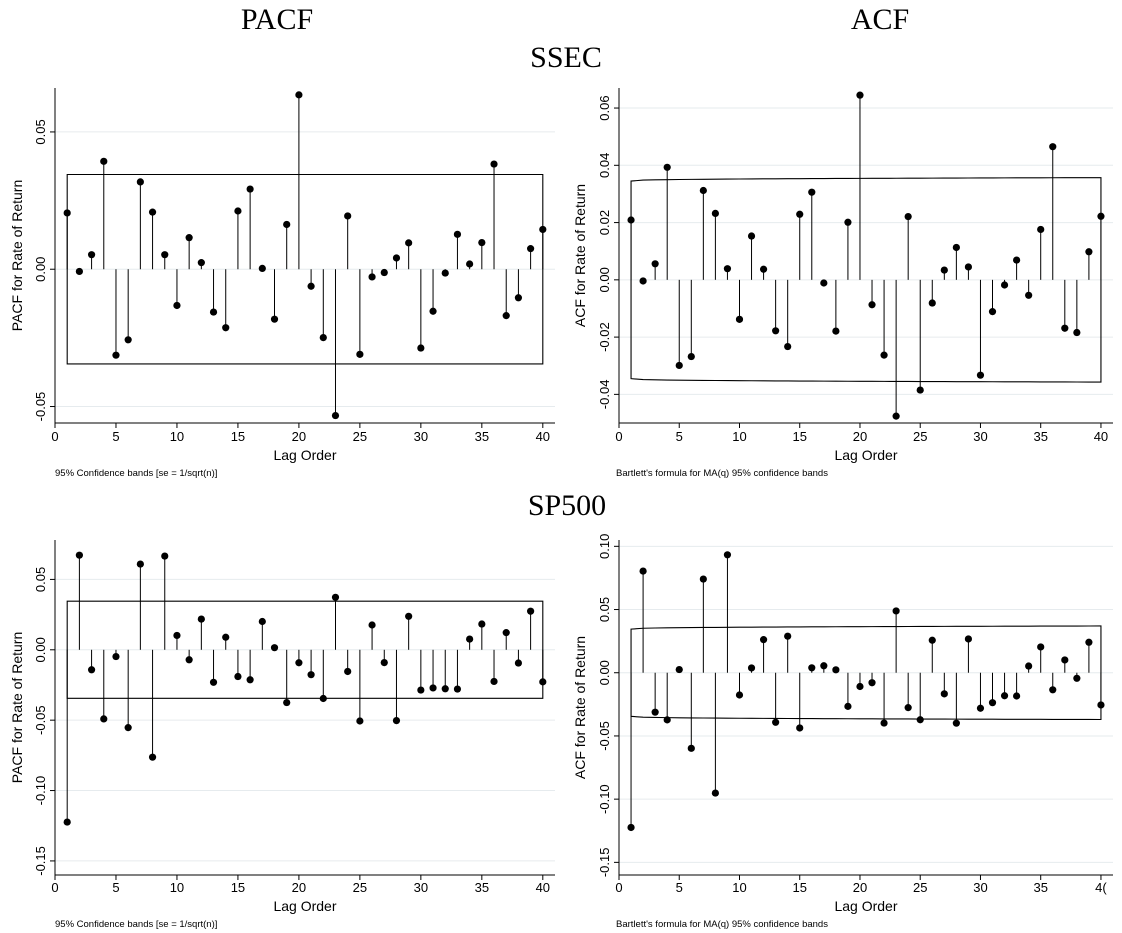 The image size is (1122, 933). Describe the element at coordinates (866, 673) in the screenshot. I see `confidence-band` at that location.